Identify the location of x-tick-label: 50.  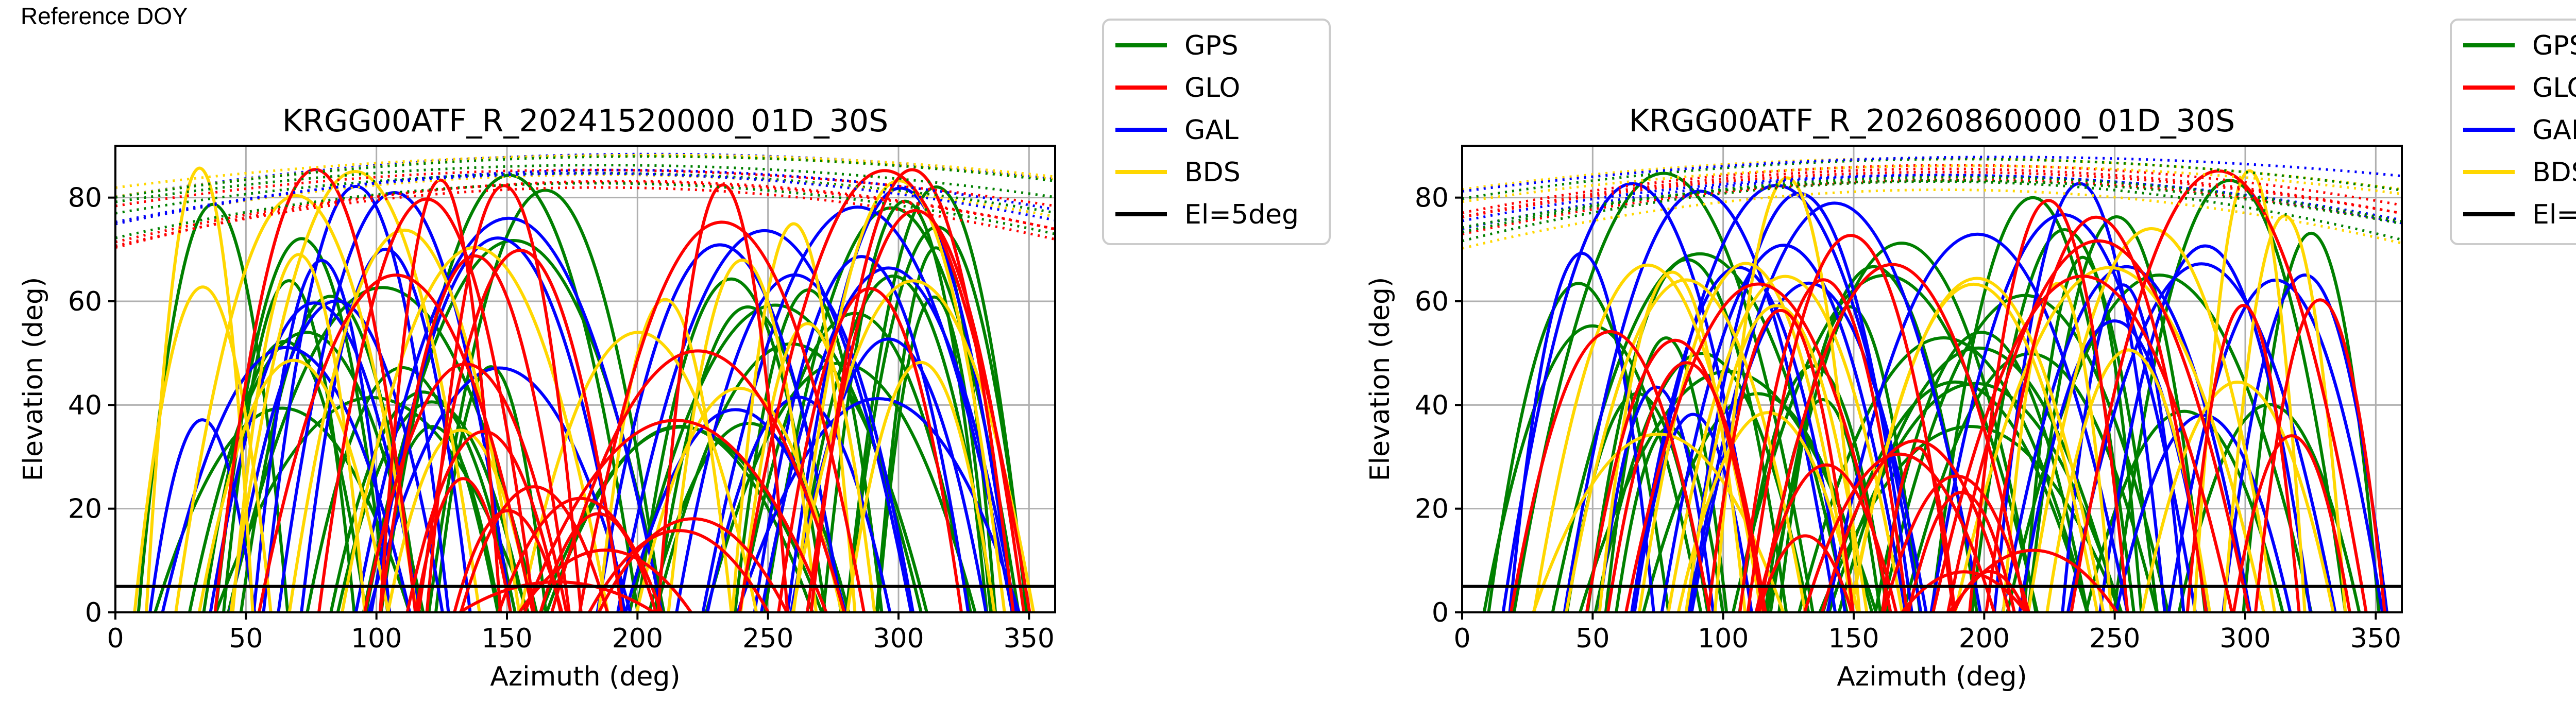
(246, 638).